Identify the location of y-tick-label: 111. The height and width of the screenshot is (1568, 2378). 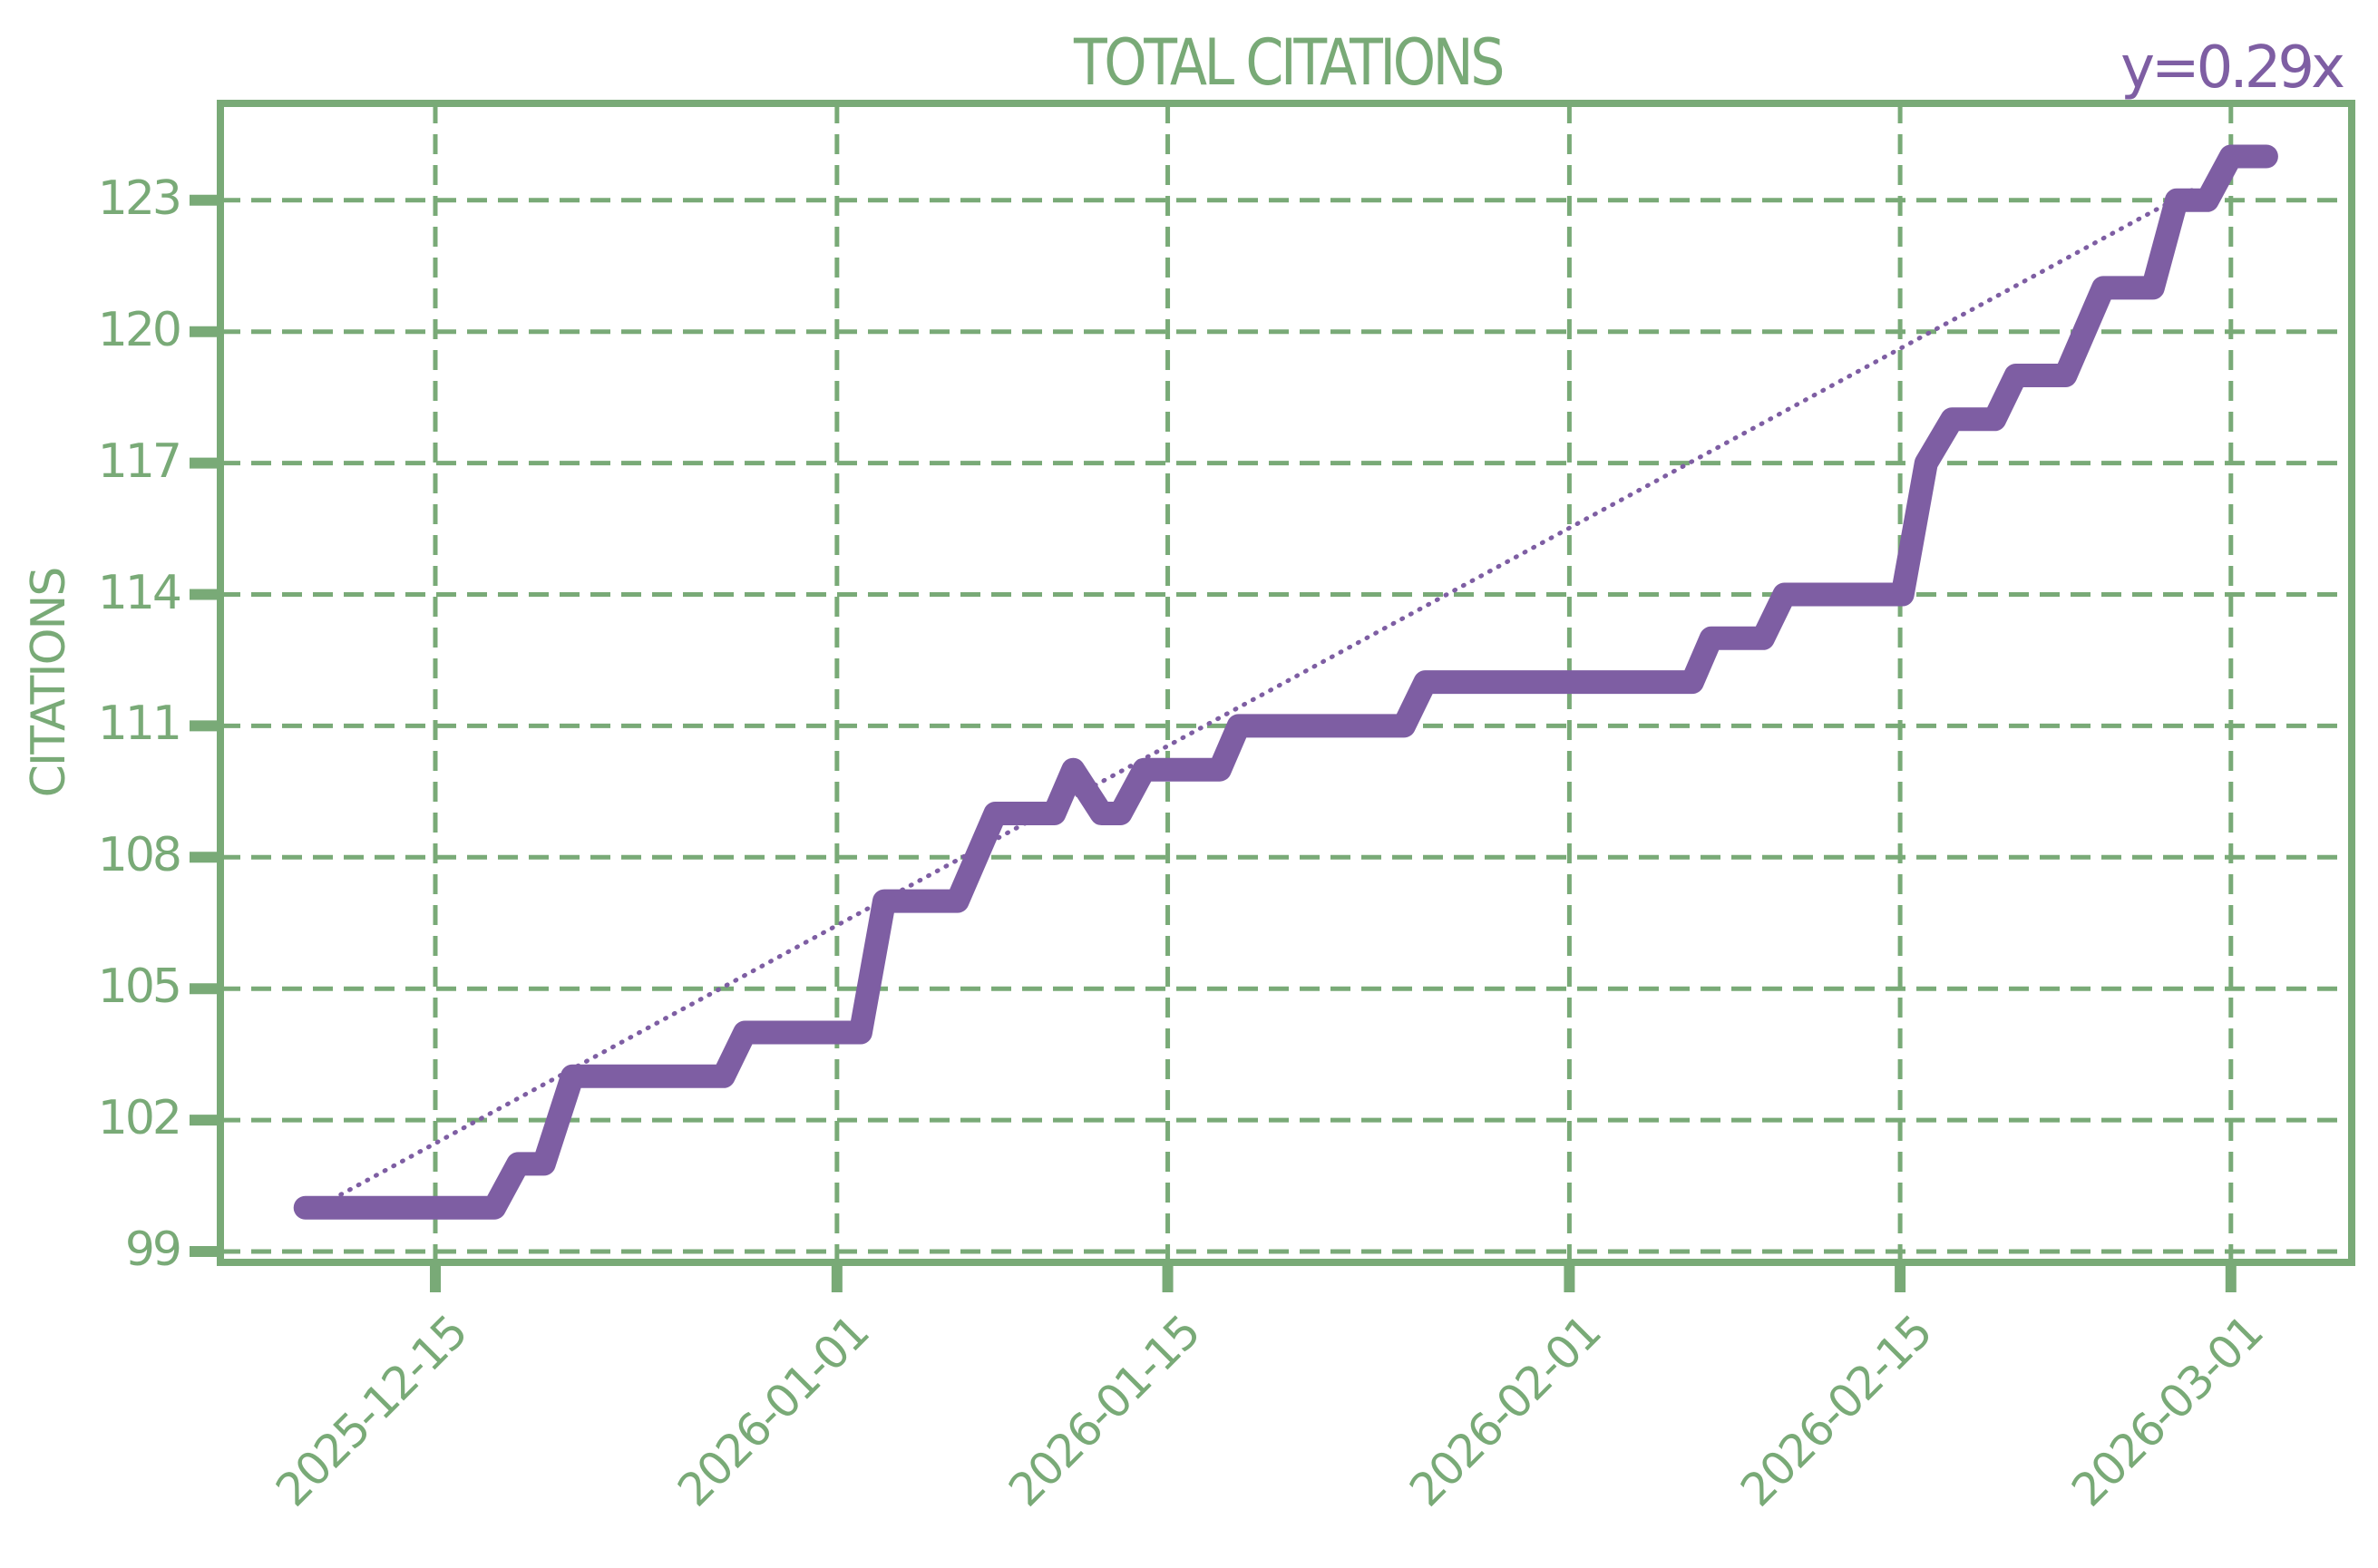
(139, 724).